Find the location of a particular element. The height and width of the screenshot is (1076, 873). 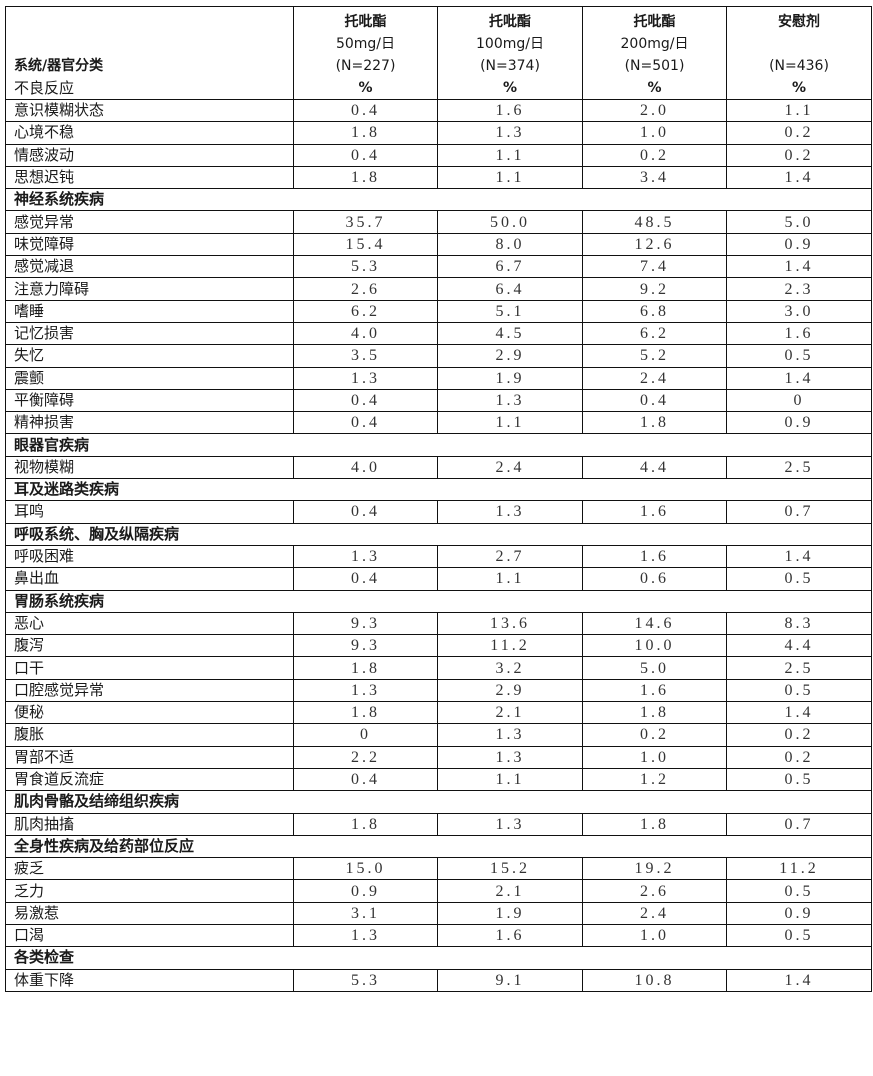

section-row: 肌肉骨骼及结缔组织疾病 is located at coordinates (438, 802).